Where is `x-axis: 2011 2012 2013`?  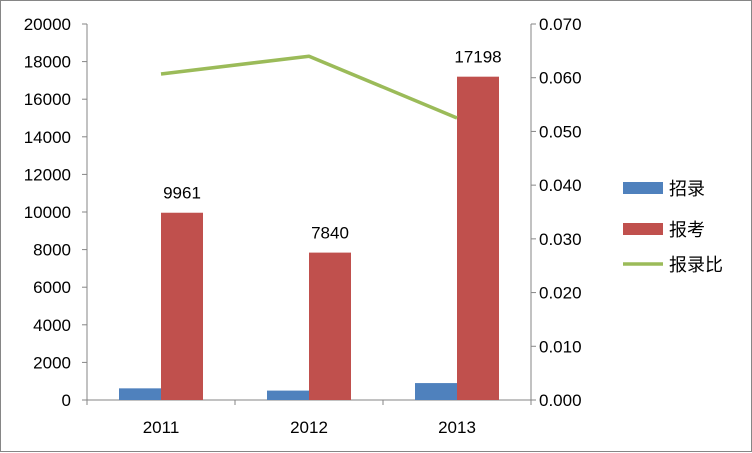
x-axis: 2011 2012 2013 is located at coordinates (309, 418).